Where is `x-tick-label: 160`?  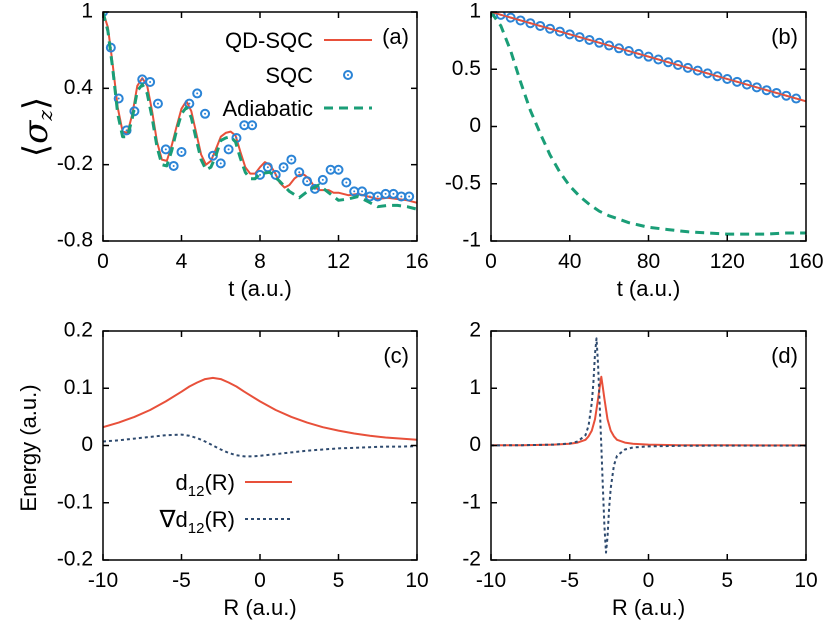 x-tick-label: 160 is located at coordinates (805, 261).